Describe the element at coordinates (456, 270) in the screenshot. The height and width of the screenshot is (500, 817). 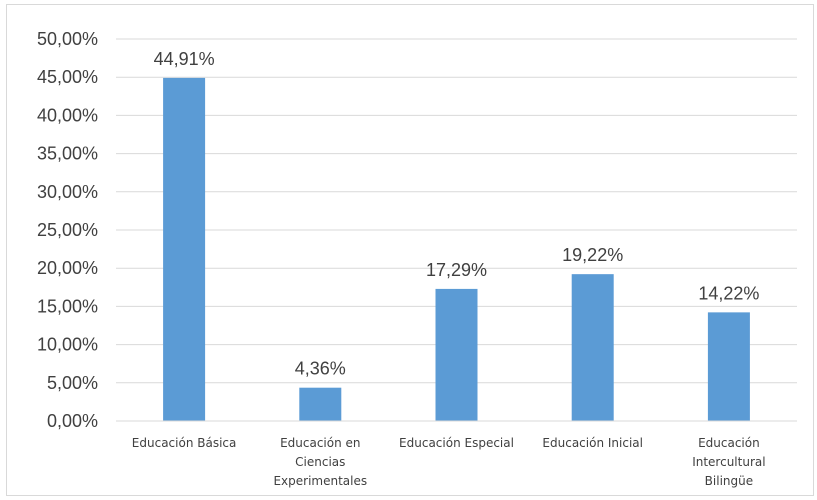
I see `data-label: 17,29%` at that location.